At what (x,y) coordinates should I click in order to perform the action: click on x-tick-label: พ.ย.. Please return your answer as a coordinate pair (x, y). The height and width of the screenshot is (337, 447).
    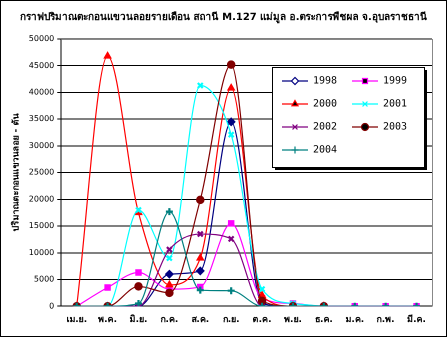
    Looking at the image, I should click on (293, 319).